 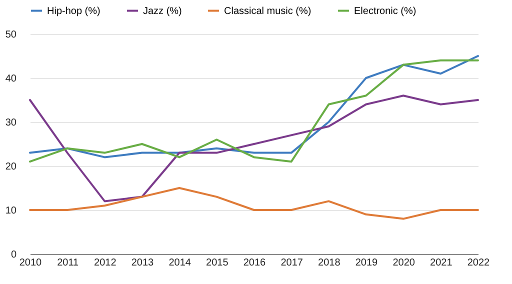 I want to click on x-tick-label: 2017, so click(x=292, y=263).